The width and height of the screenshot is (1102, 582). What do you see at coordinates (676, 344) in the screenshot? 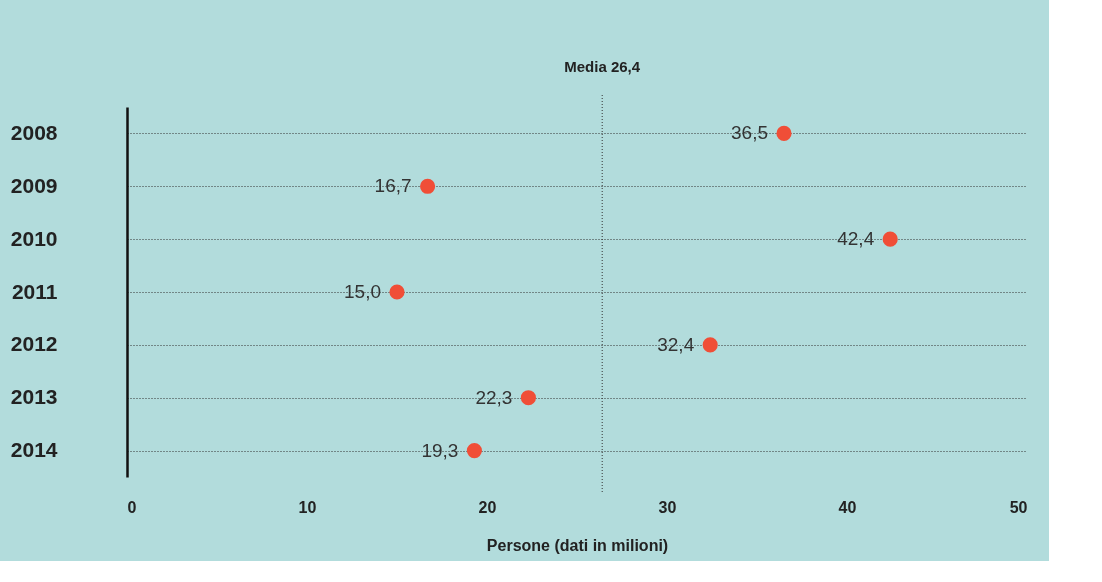
I see `data-label: 32,4` at bounding box center [676, 344].